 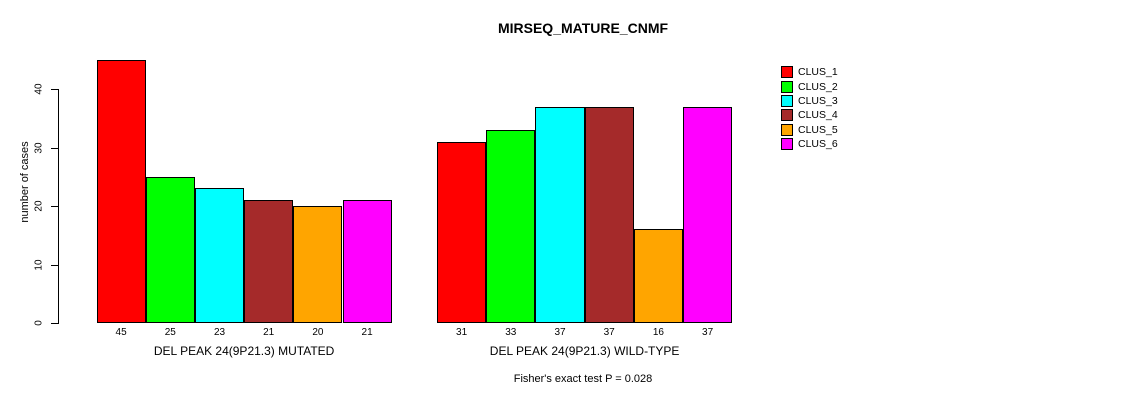 What do you see at coordinates (219, 332) in the screenshot?
I see `bar-value-label: 23` at bounding box center [219, 332].